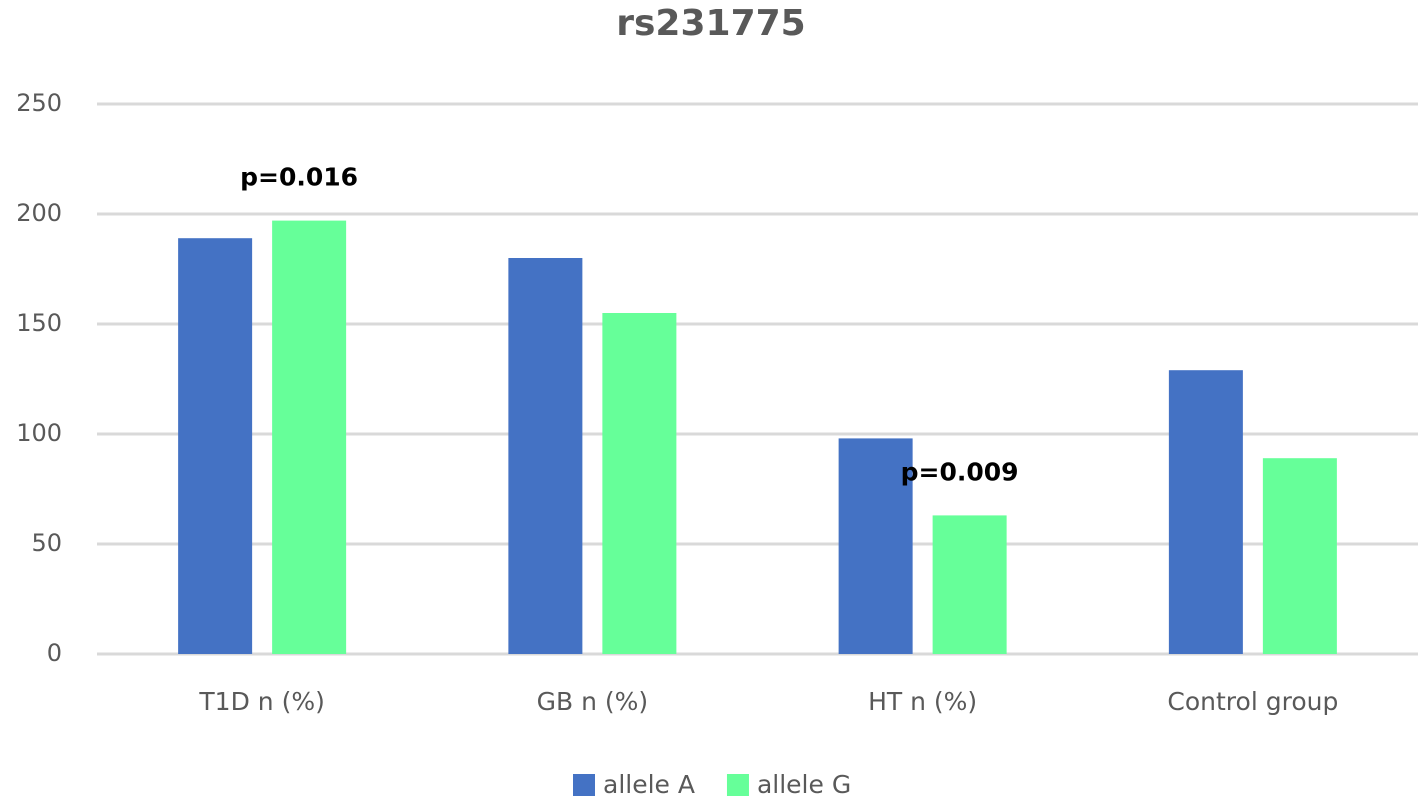 This screenshot has height=805, width=1422. I want to click on chart-title: rs231775, so click(710, 23).